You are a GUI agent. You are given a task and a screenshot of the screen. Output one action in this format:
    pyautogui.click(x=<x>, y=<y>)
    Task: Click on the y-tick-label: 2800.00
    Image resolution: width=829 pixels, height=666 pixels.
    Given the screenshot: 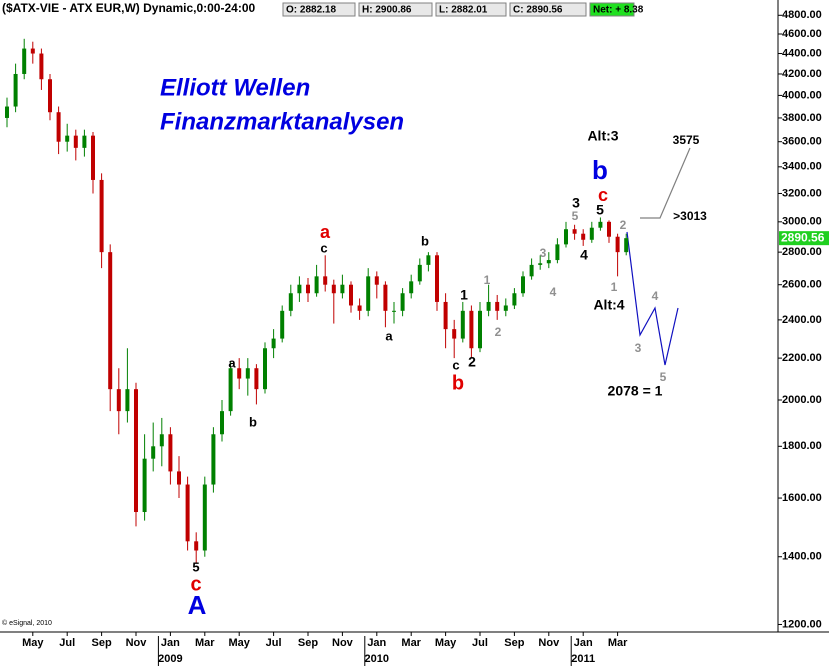 What is the action you would take?
    pyautogui.click(x=802, y=252)
    